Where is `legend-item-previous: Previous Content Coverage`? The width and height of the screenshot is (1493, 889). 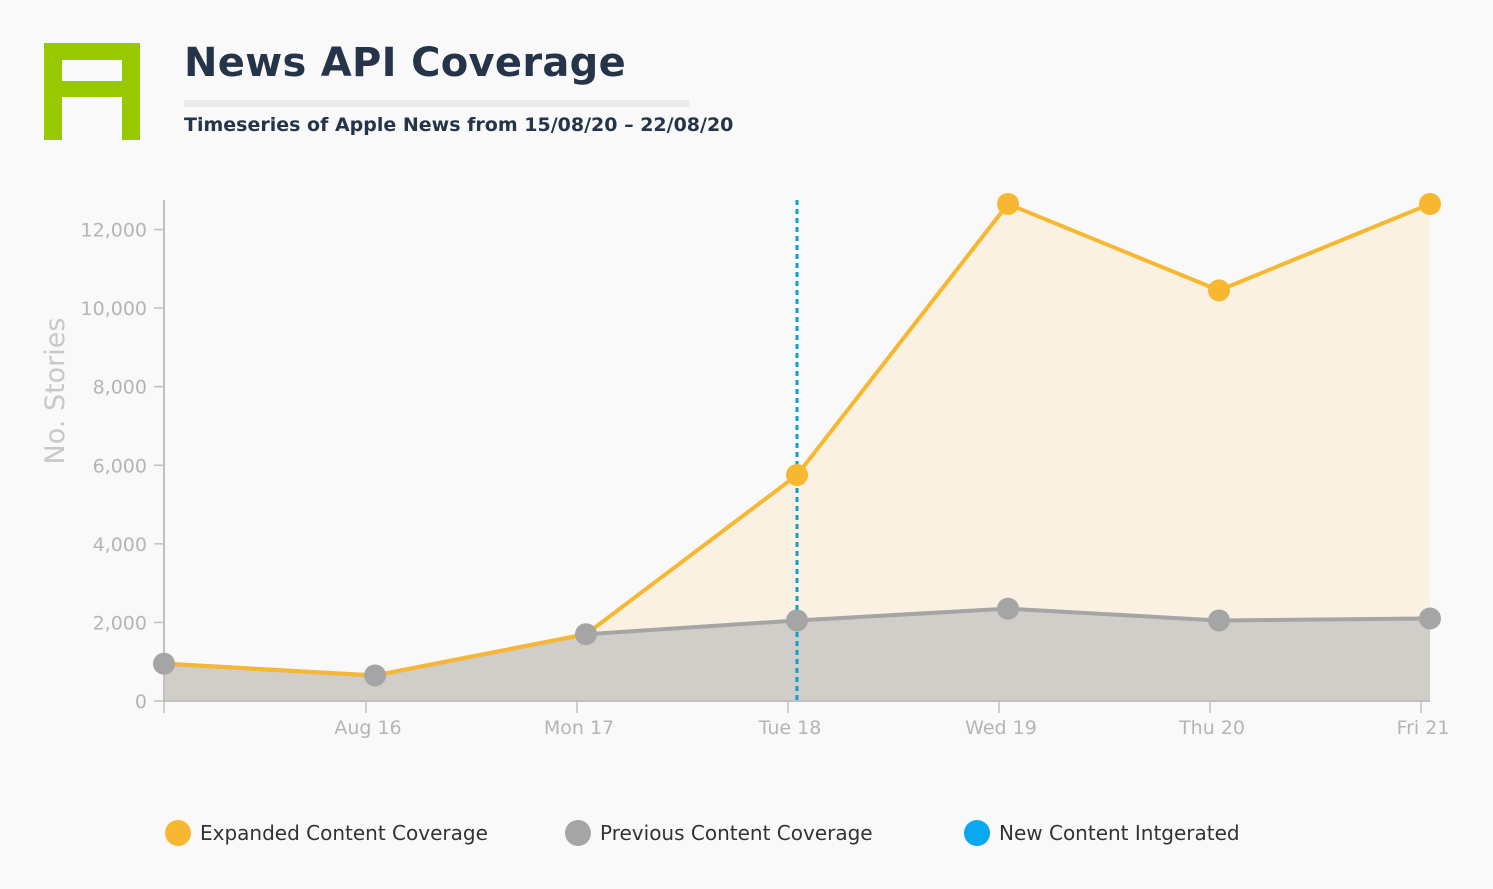 legend-item-previous: Previous Content Coverage is located at coordinates (719, 833).